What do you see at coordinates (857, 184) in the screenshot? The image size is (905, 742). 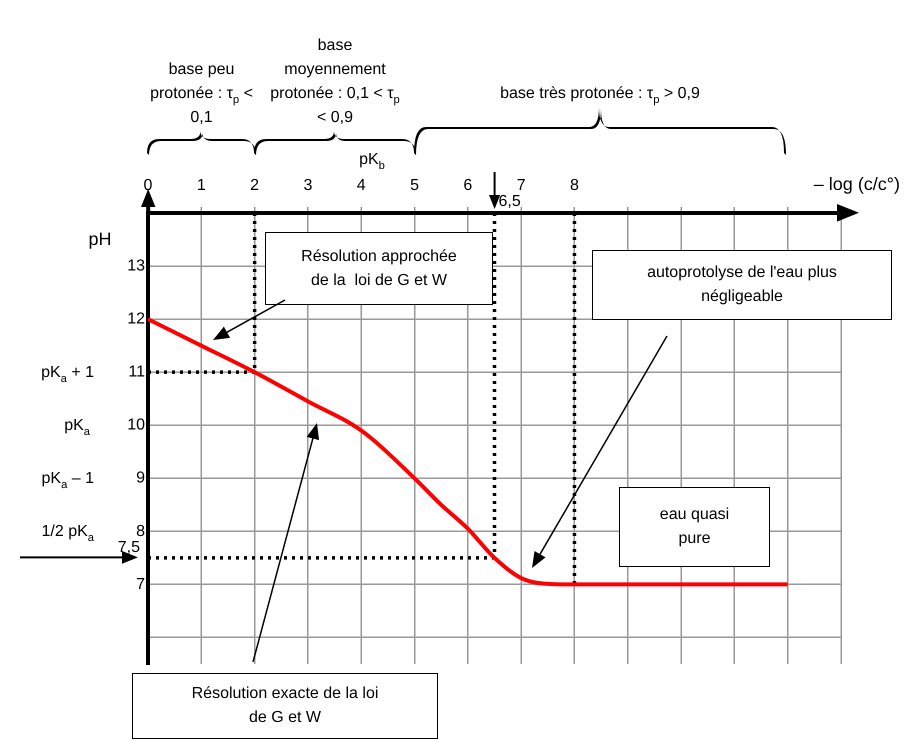 I see `x-axis-title: – log (c/c°)` at bounding box center [857, 184].